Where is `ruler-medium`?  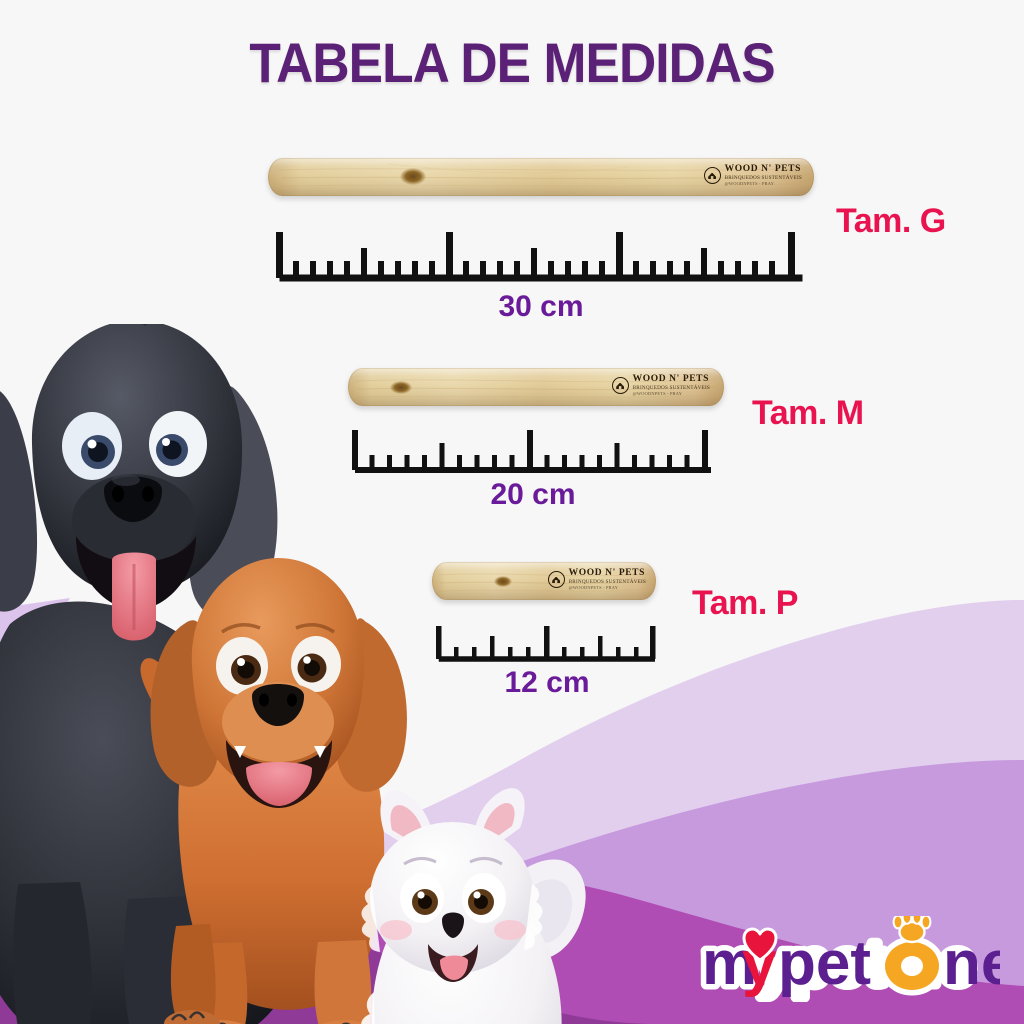
ruler-medium is located at coordinates (533, 449).